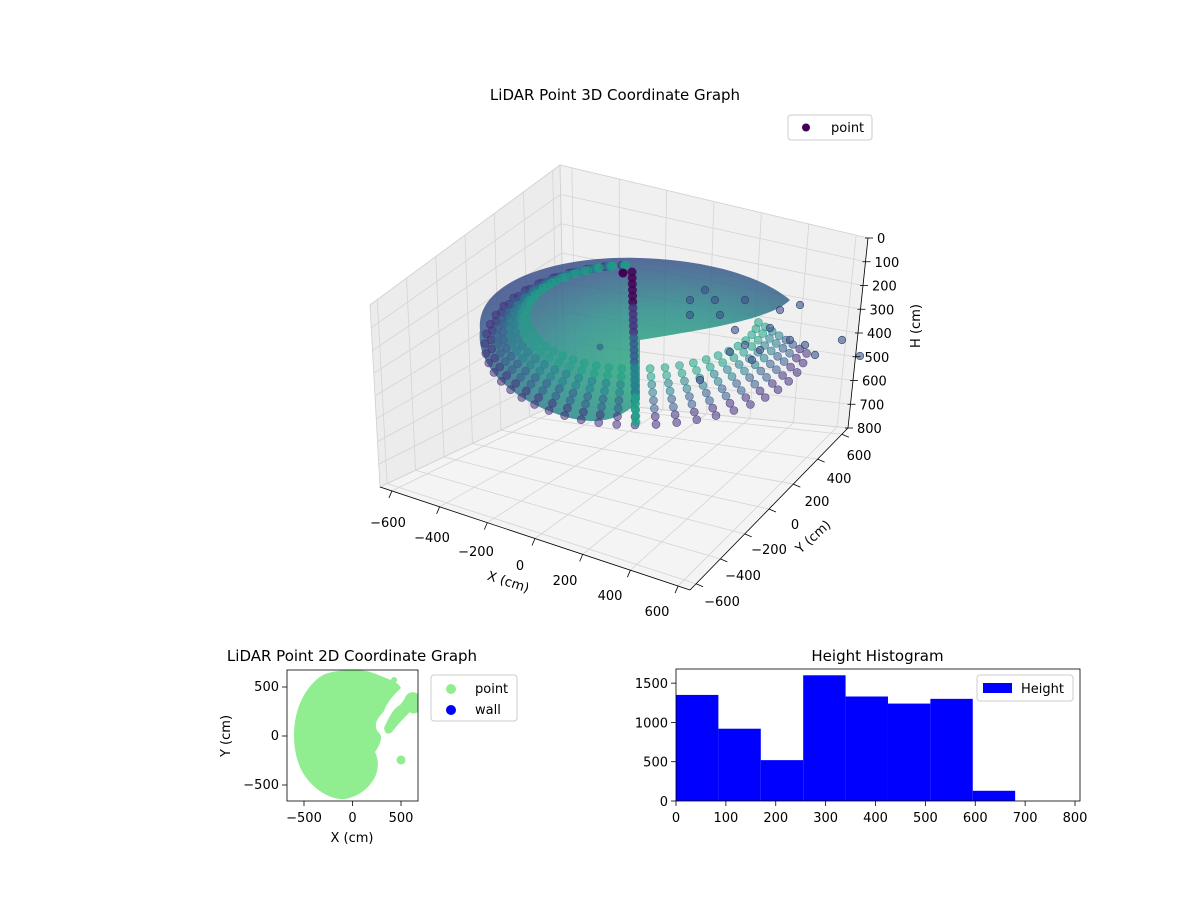 The image size is (1200, 900). I want to click on x-tick-label-hist: 800, so click(1075, 818).